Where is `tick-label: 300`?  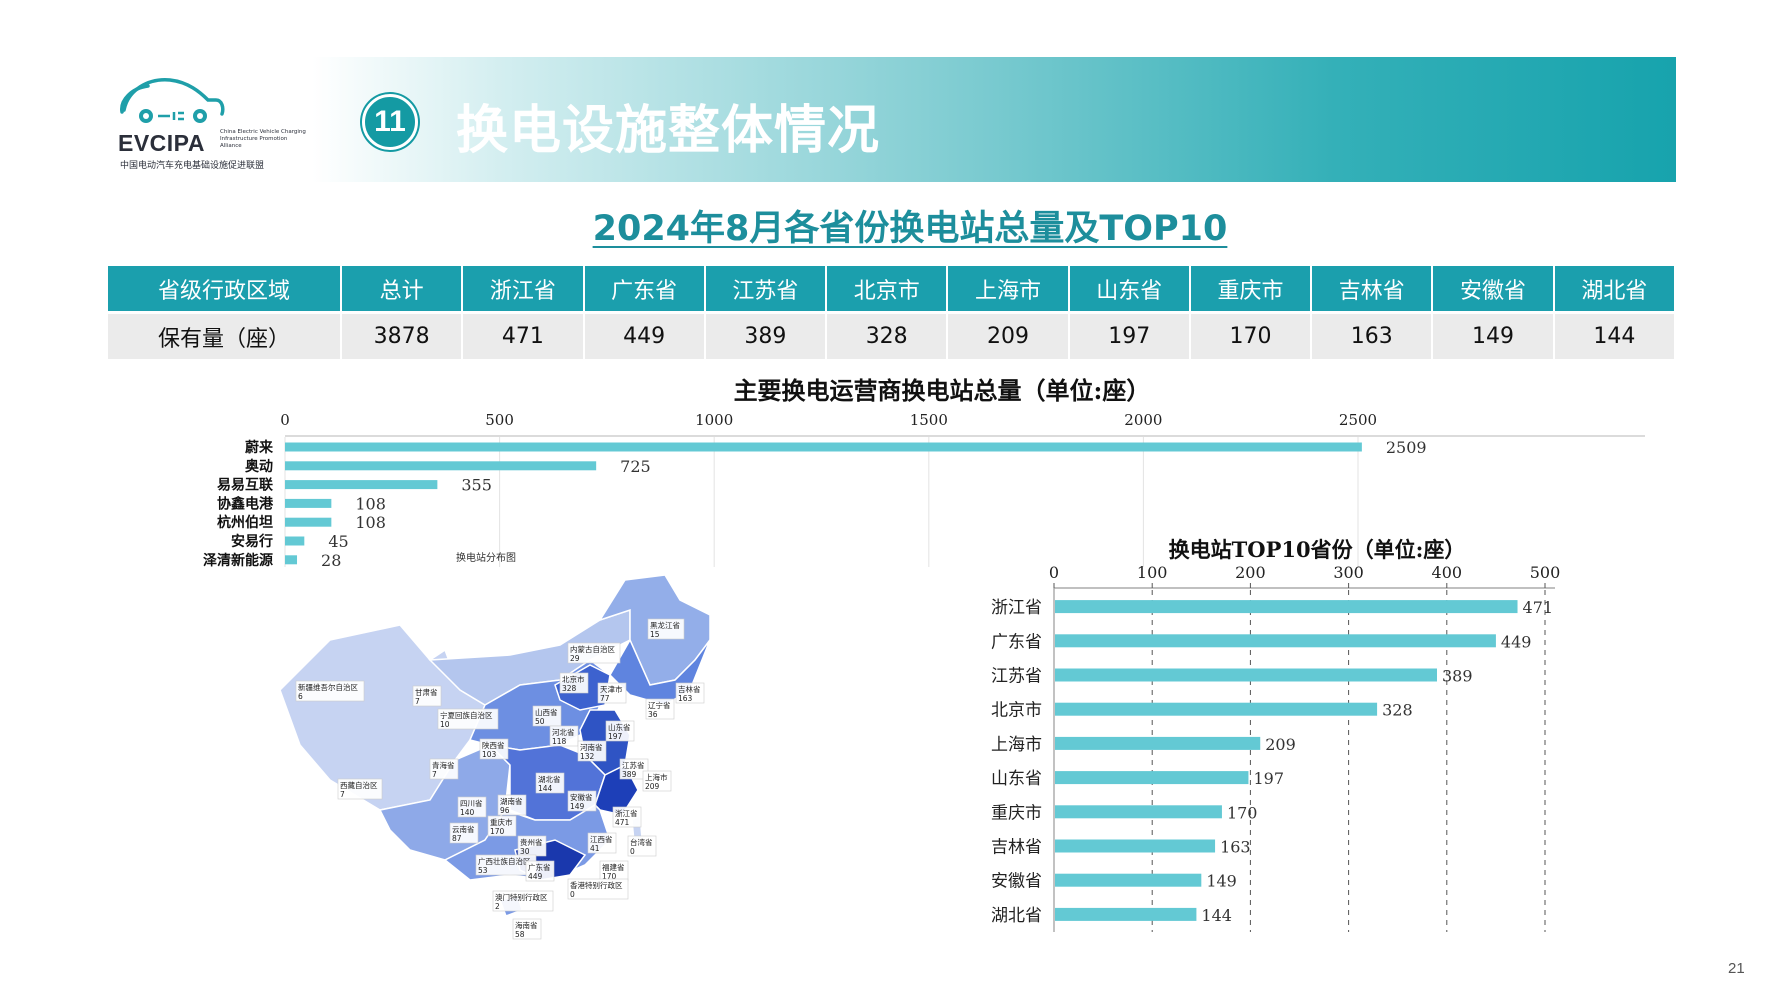
tick-label: 300 is located at coordinates (1348, 572).